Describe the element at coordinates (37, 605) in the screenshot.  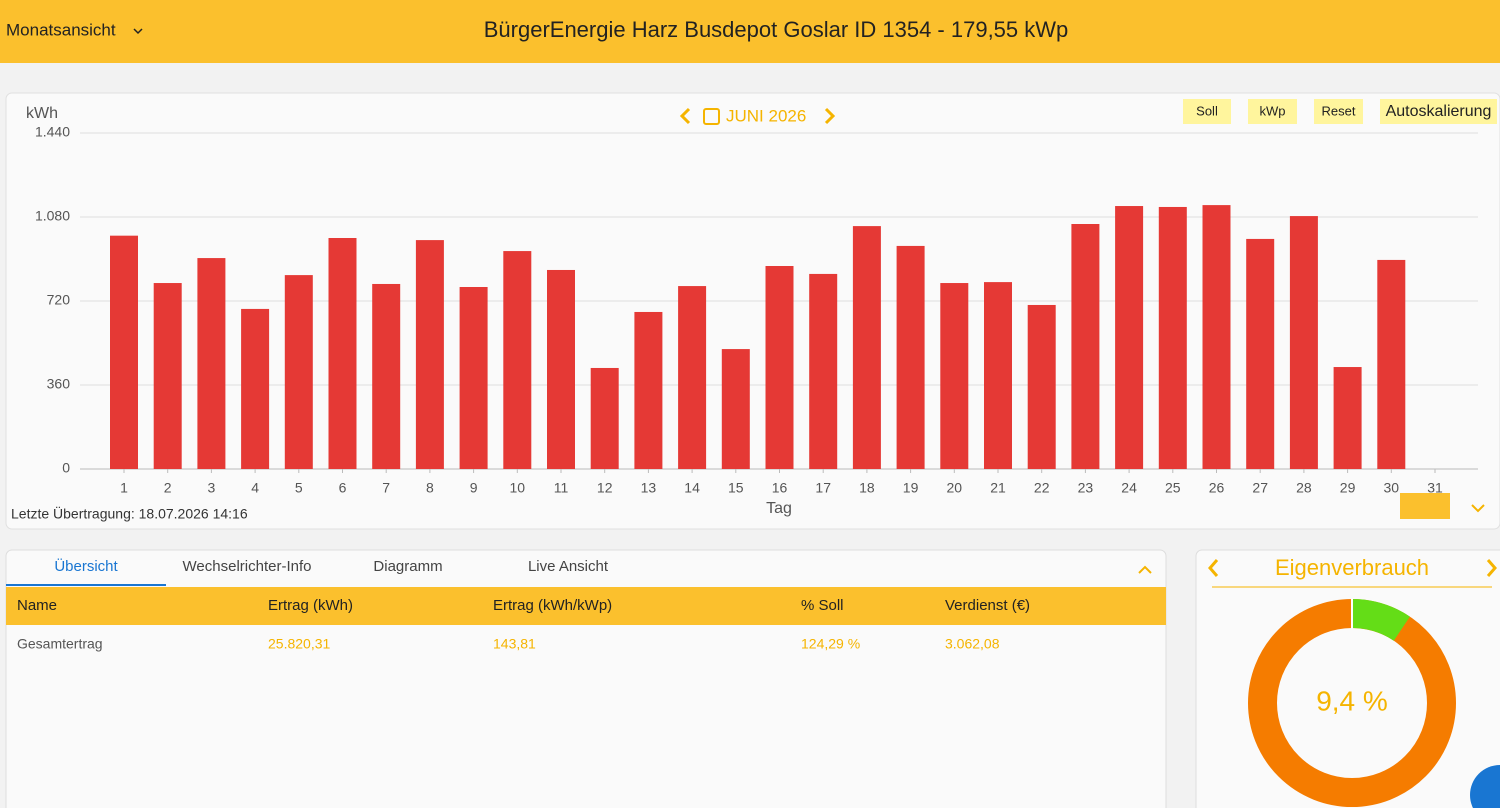
I see `table-header: Name` at that location.